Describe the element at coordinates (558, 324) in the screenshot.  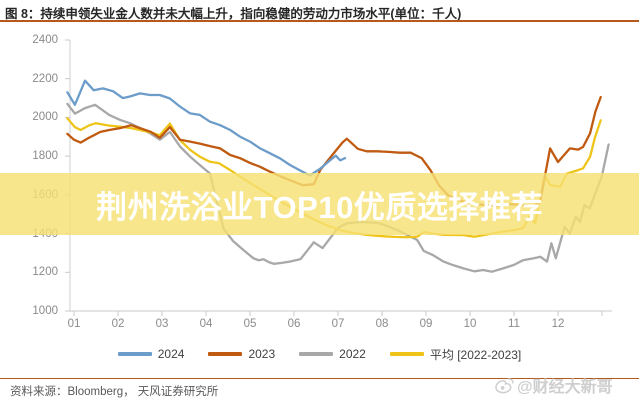
I see `x-tick-label: 12` at that location.